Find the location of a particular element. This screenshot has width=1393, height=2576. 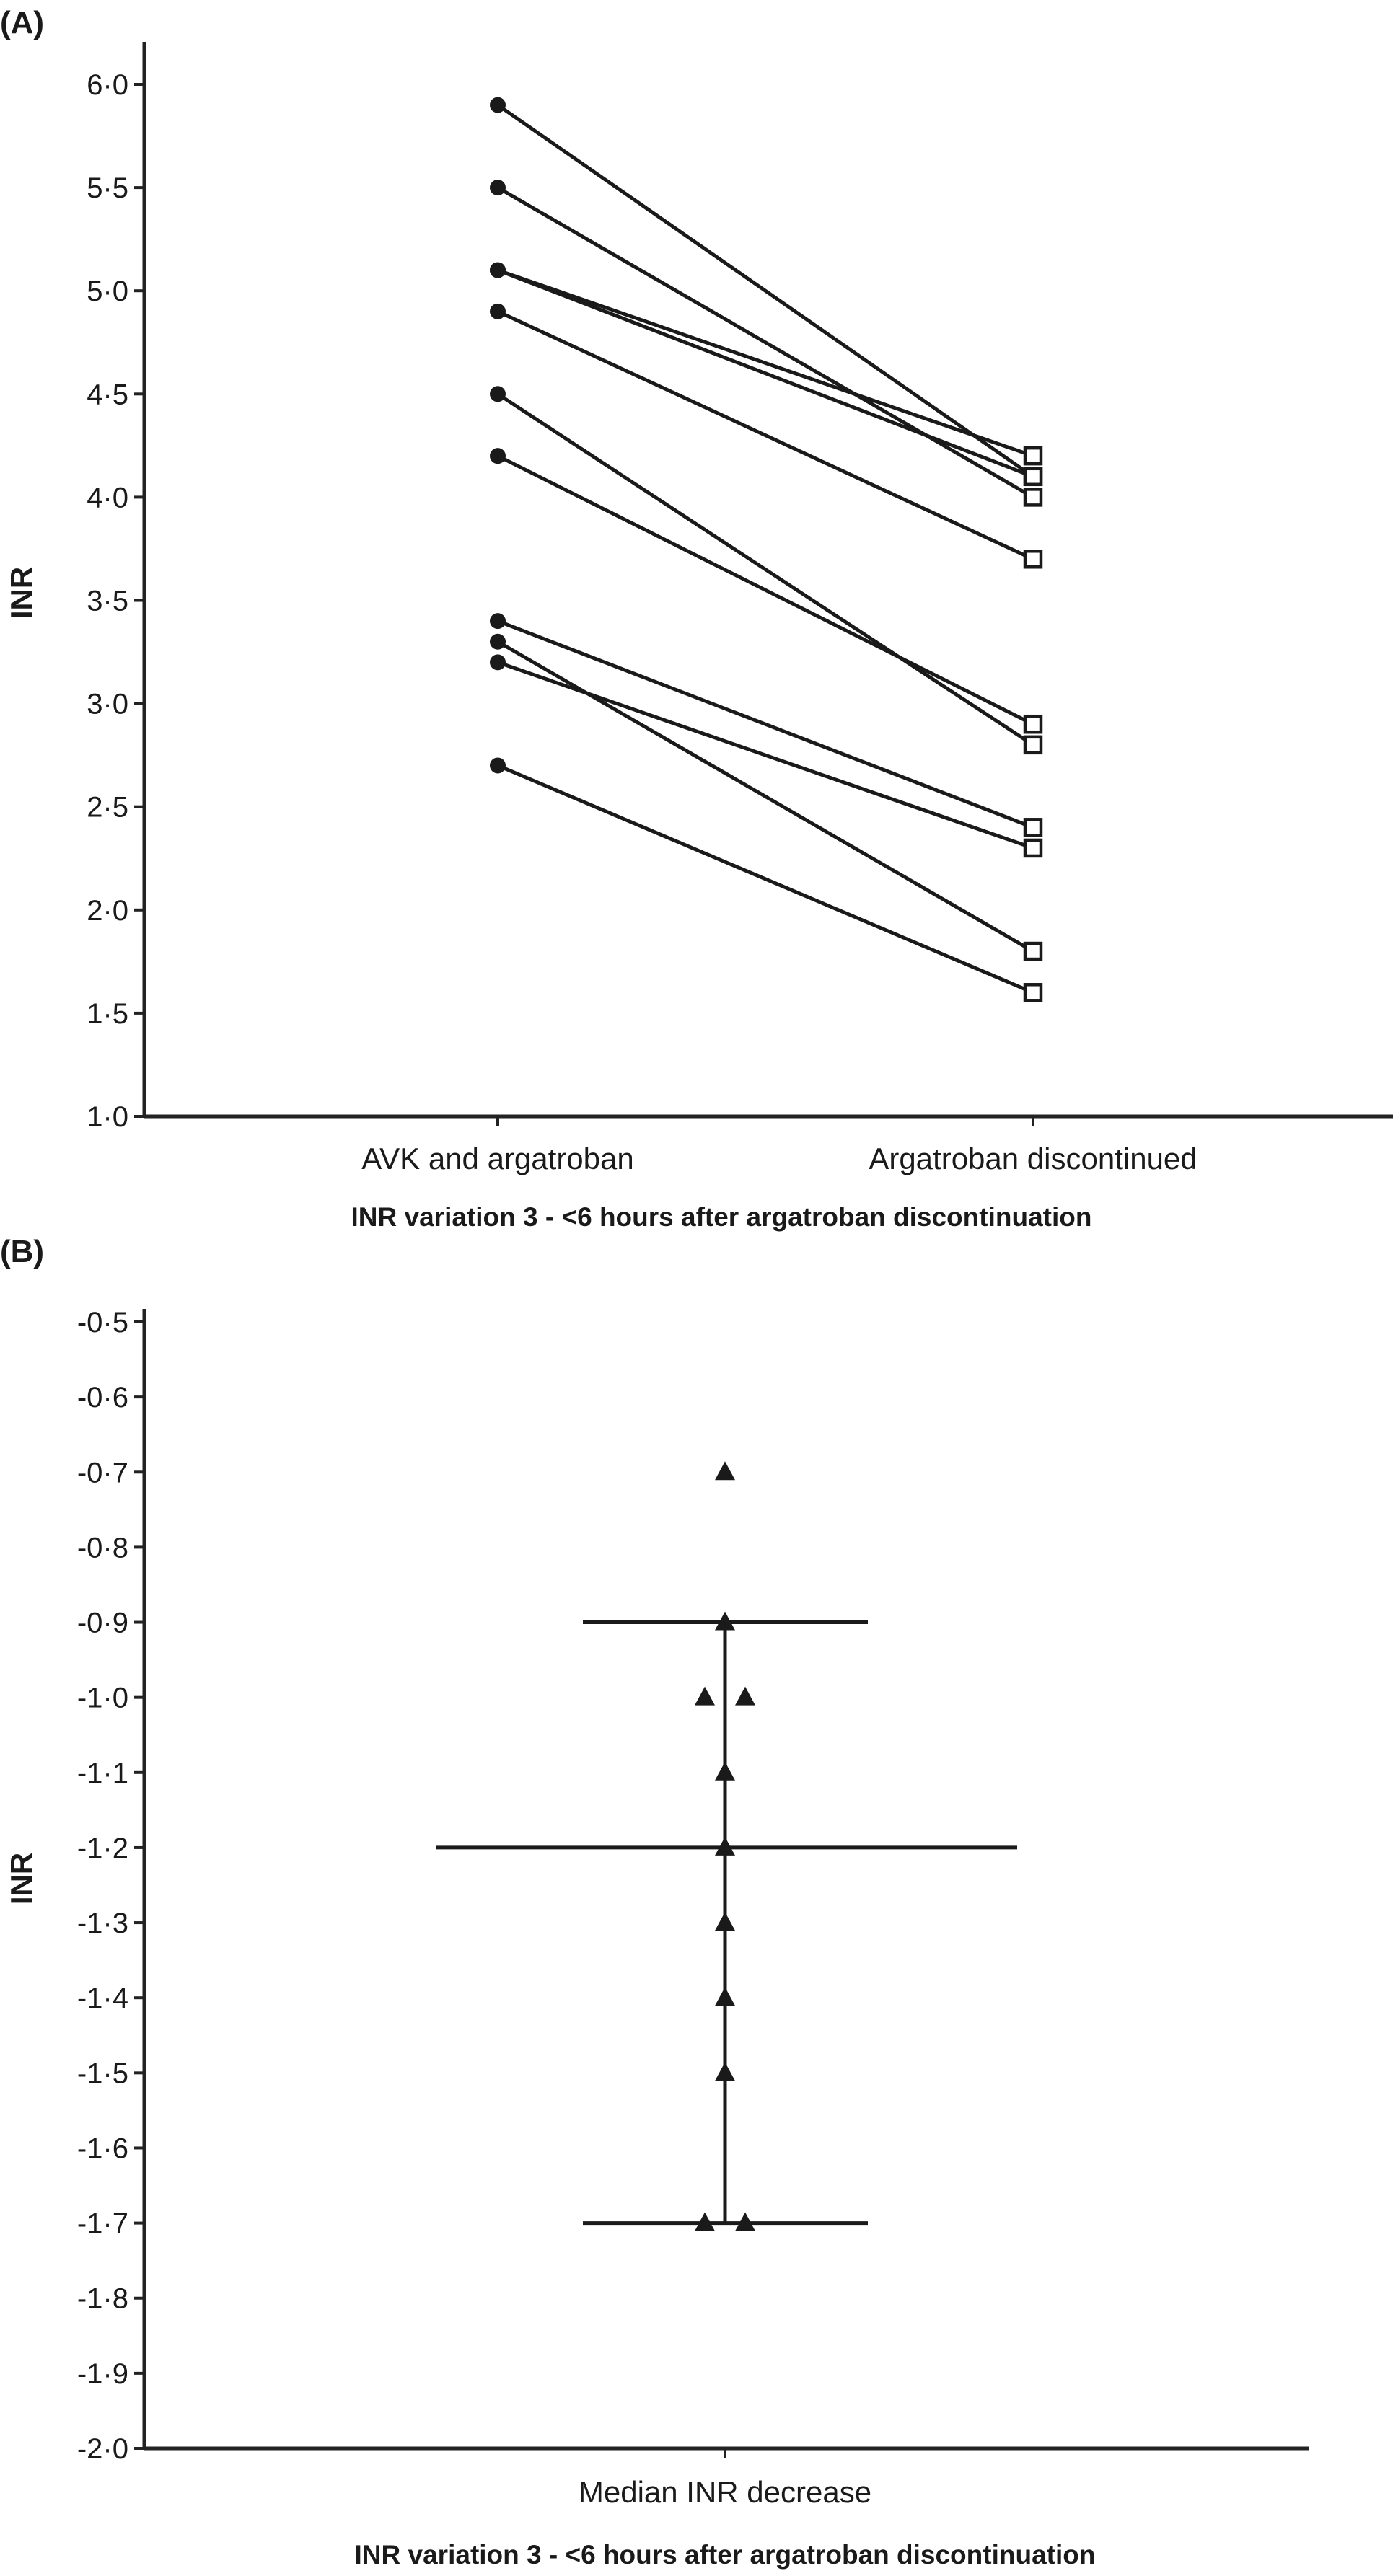

panel-b-y-tick-label: -1·5 is located at coordinates (102, 2073).